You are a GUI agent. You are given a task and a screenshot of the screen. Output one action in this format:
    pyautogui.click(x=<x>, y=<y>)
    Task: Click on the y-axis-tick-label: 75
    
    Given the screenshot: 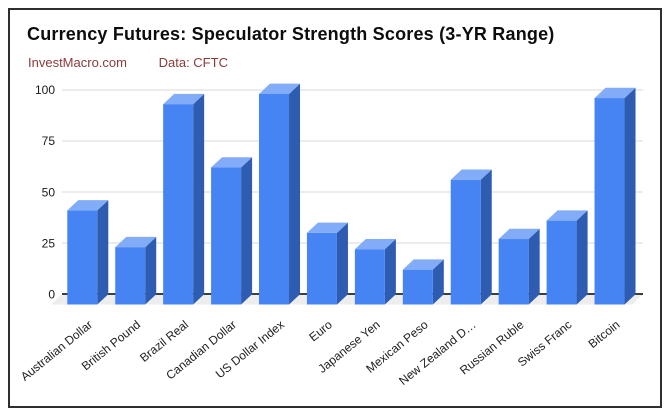 What is the action you would take?
    pyautogui.click(x=49, y=141)
    